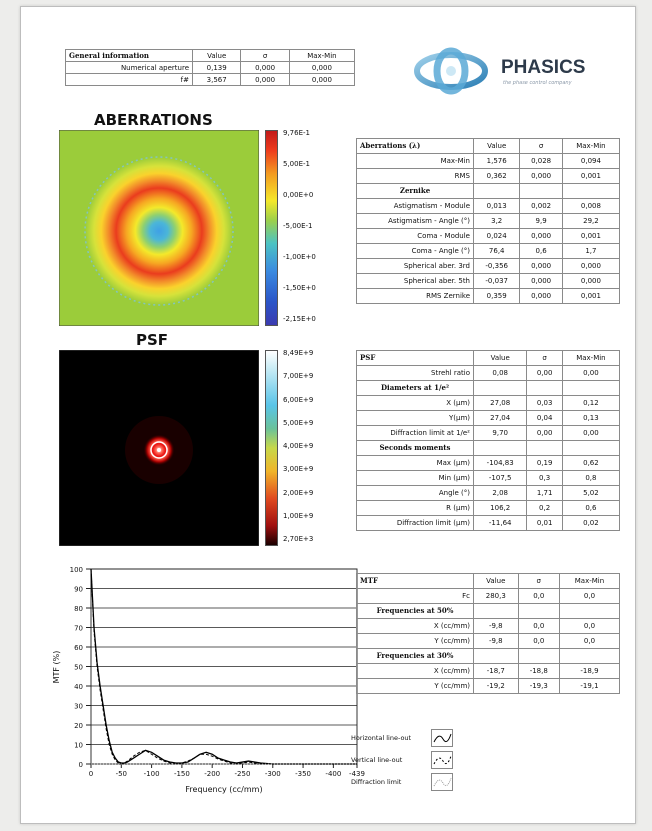  I want to click on colorbar-tick-label: -1,50E+0, so click(299, 288).